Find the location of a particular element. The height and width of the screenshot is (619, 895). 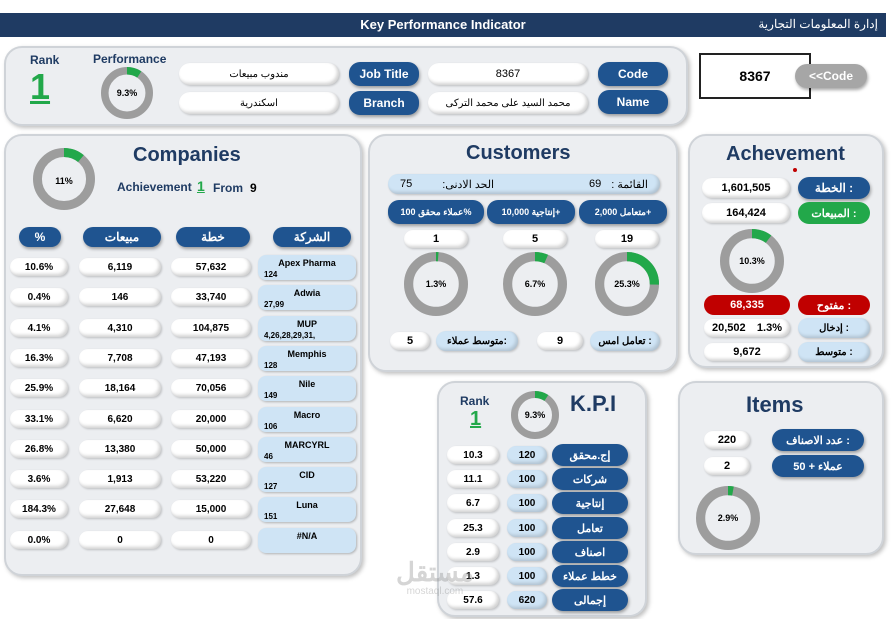

company-plan: 50,000 is located at coordinates (211, 449).